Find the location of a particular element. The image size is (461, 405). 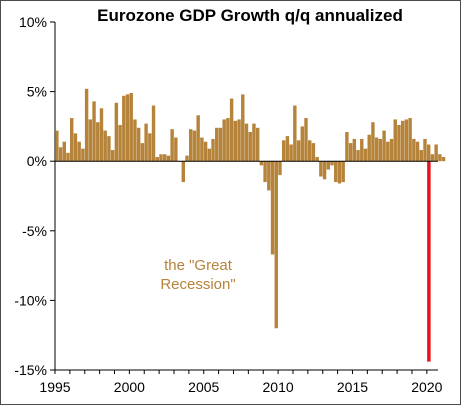

y-tick-label: 10% is located at coordinates (33, 22).